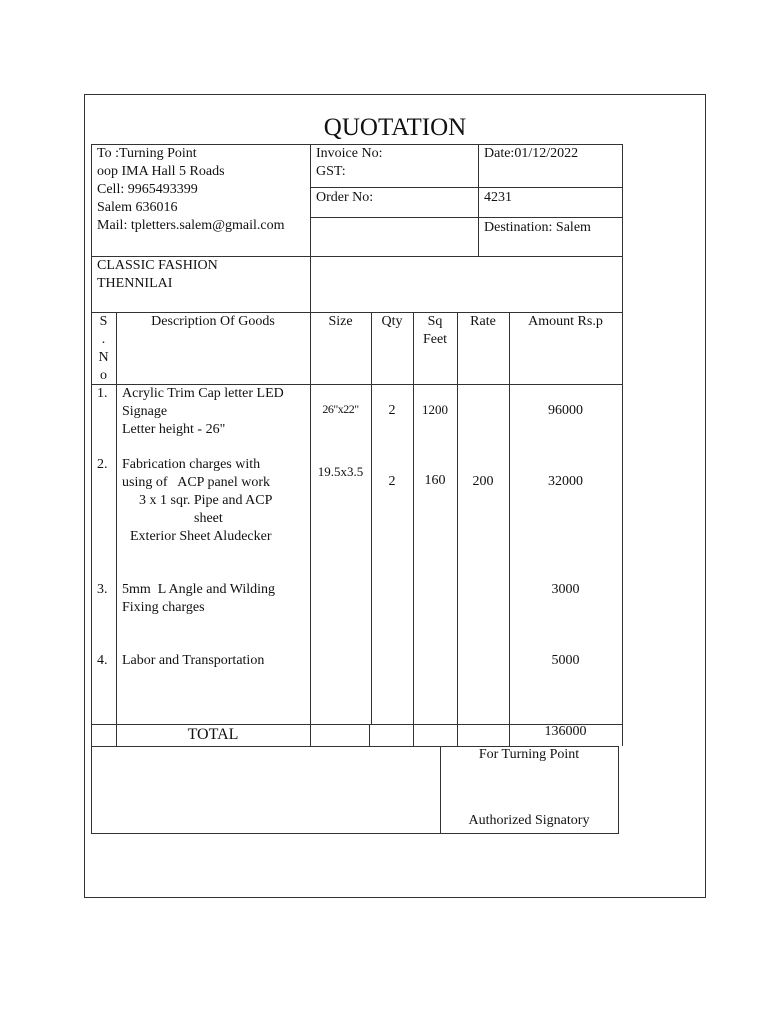 This screenshot has height=1024, width=768. Describe the element at coordinates (349, 153) in the screenshot. I see `invoice-no: Invoice No:` at that location.